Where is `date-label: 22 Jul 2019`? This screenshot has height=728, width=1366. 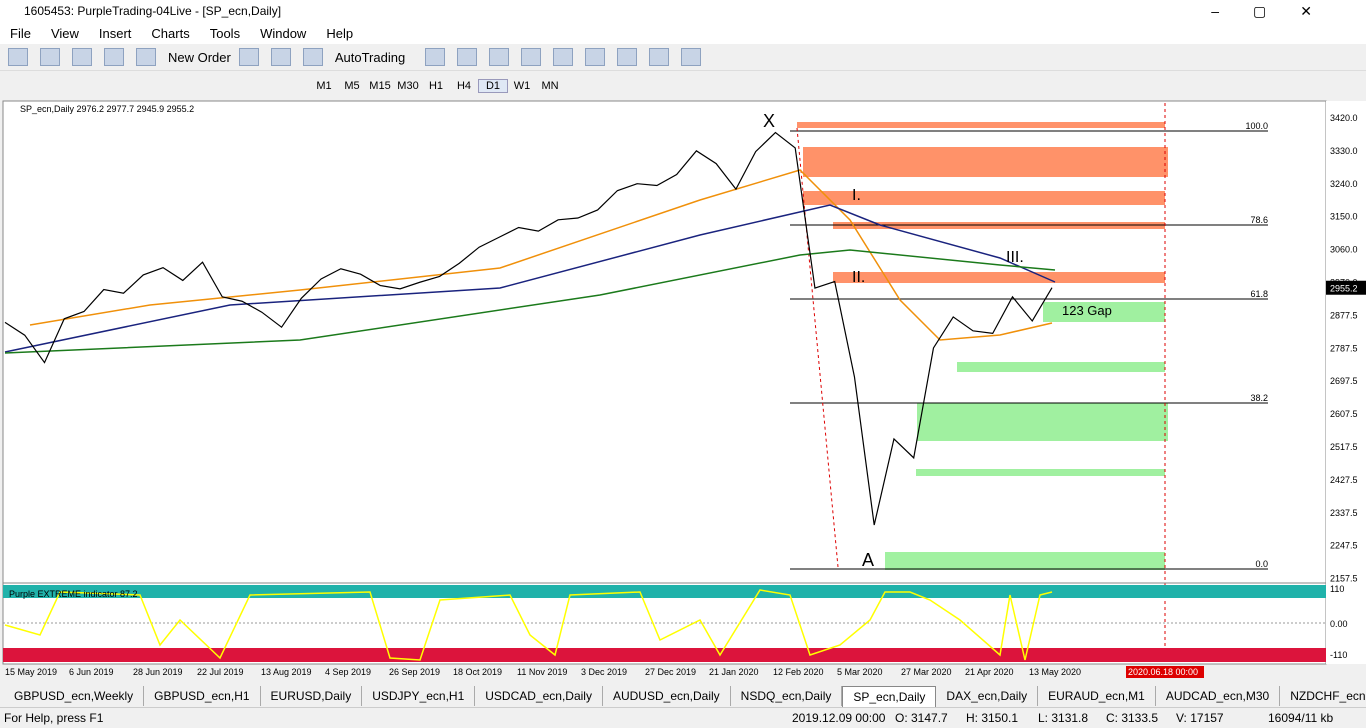
date-label: 22 Jul 2019 is located at coordinates (220, 672).